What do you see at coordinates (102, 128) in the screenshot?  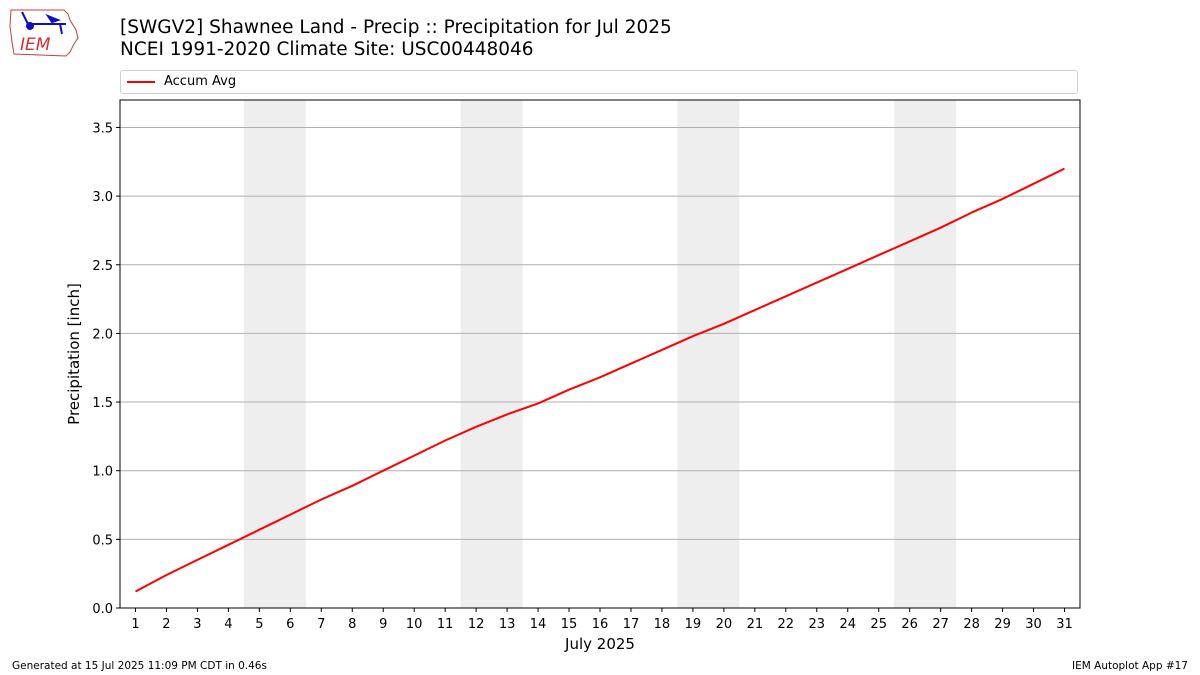 I see `y-tick-label-7: 3.5` at bounding box center [102, 128].